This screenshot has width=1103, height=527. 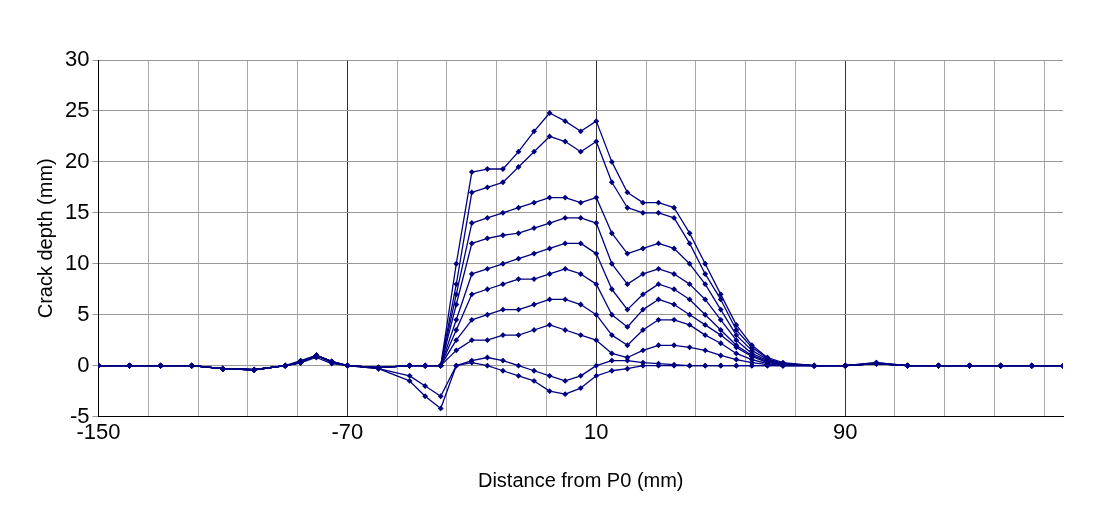 I want to click on x-axis-title: Distance from P0 (mm), so click(x=580, y=479).